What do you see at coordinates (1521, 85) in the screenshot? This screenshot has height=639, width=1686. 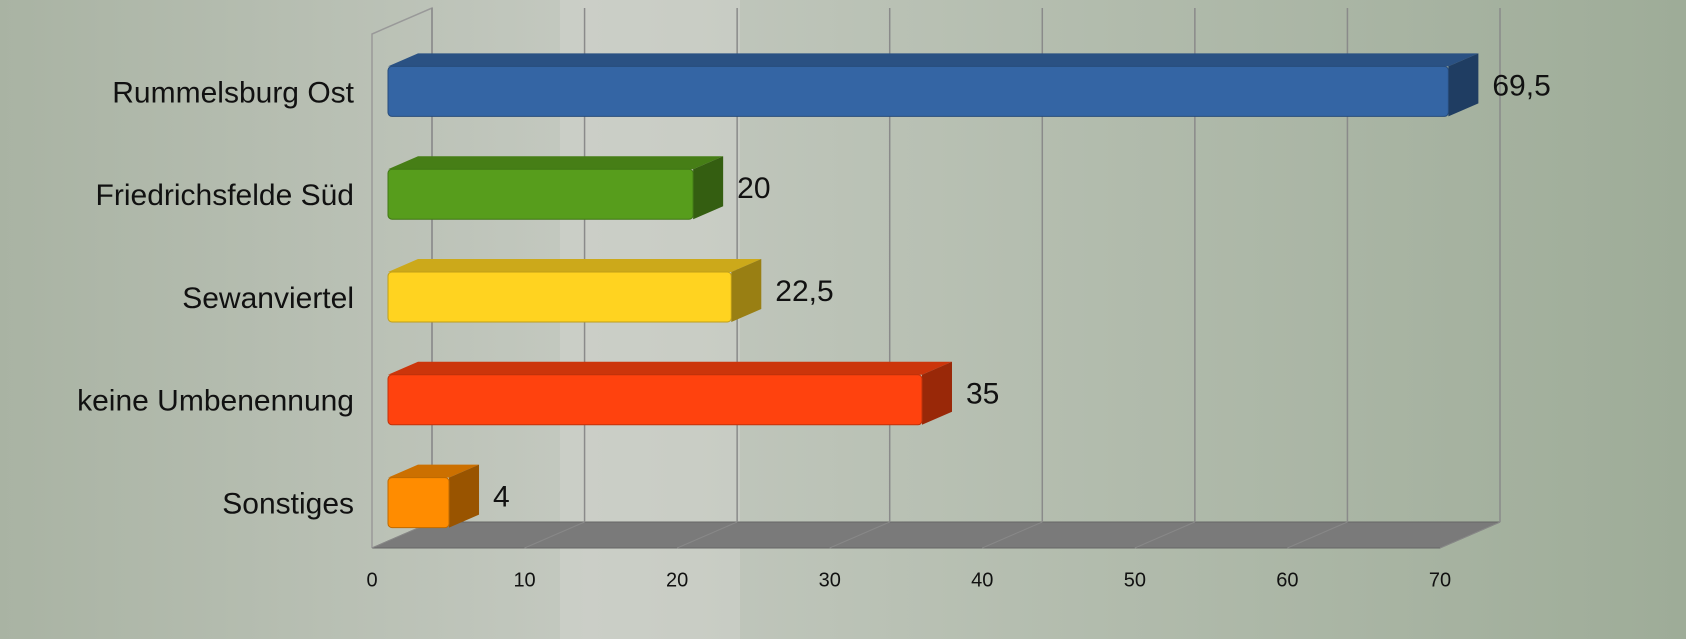 I see `value-label: 69,5` at bounding box center [1521, 85].